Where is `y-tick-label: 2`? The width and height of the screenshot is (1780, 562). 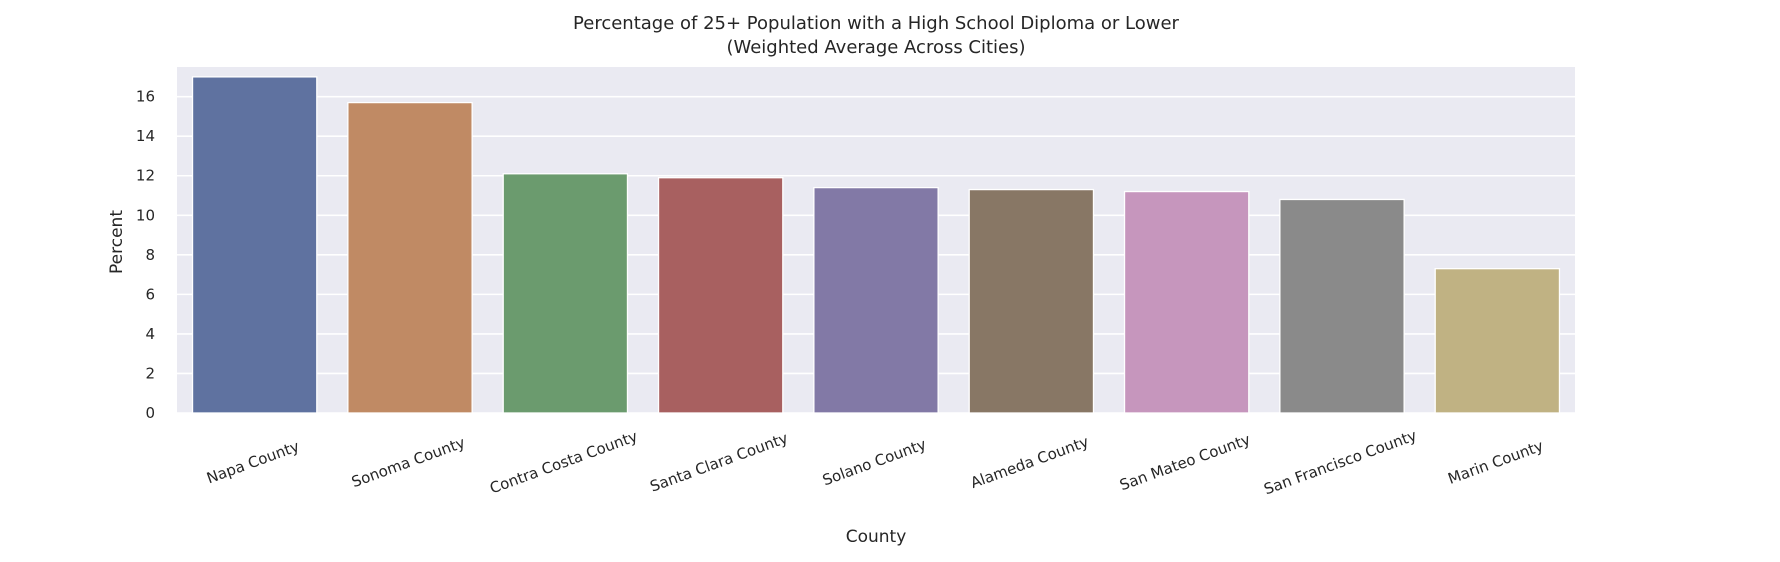
y-tick-label: 2 is located at coordinates (150, 373).